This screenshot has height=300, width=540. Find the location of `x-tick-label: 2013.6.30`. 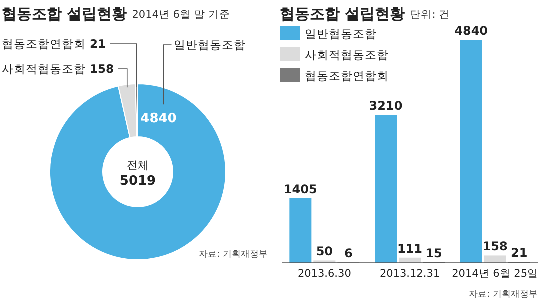

x-tick-label: 2013.6.30 is located at coordinates (325, 274).